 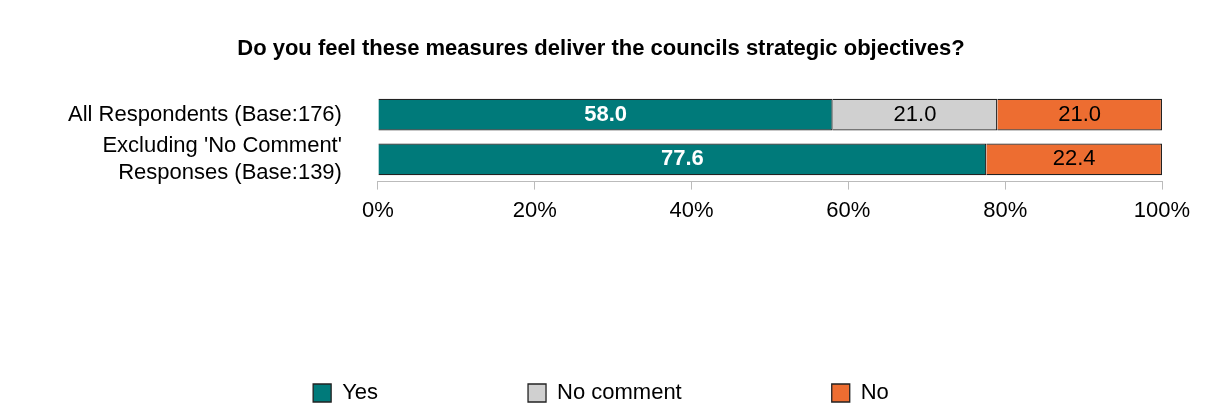 What do you see at coordinates (691, 209) in the screenshot?
I see `x-tick-label: 40%` at bounding box center [691, 209].